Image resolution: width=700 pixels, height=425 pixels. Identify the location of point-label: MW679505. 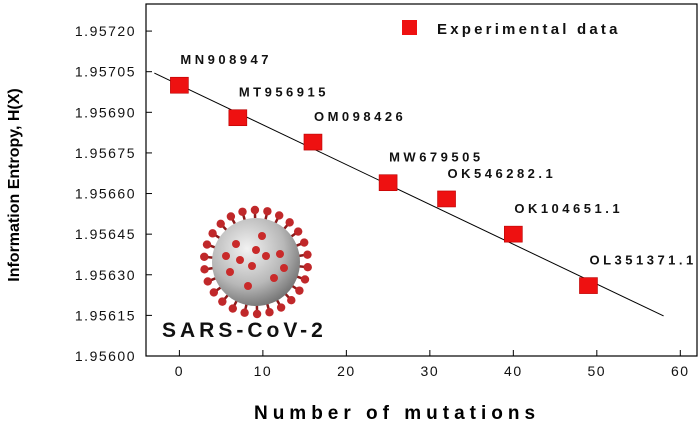
(436, 157).